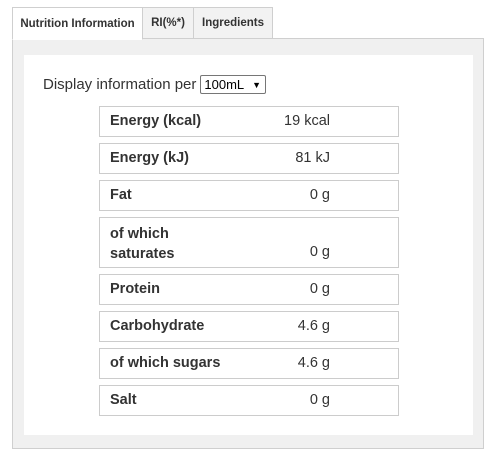  I want to click on nutrient-name: Protein, so click(135, 289).